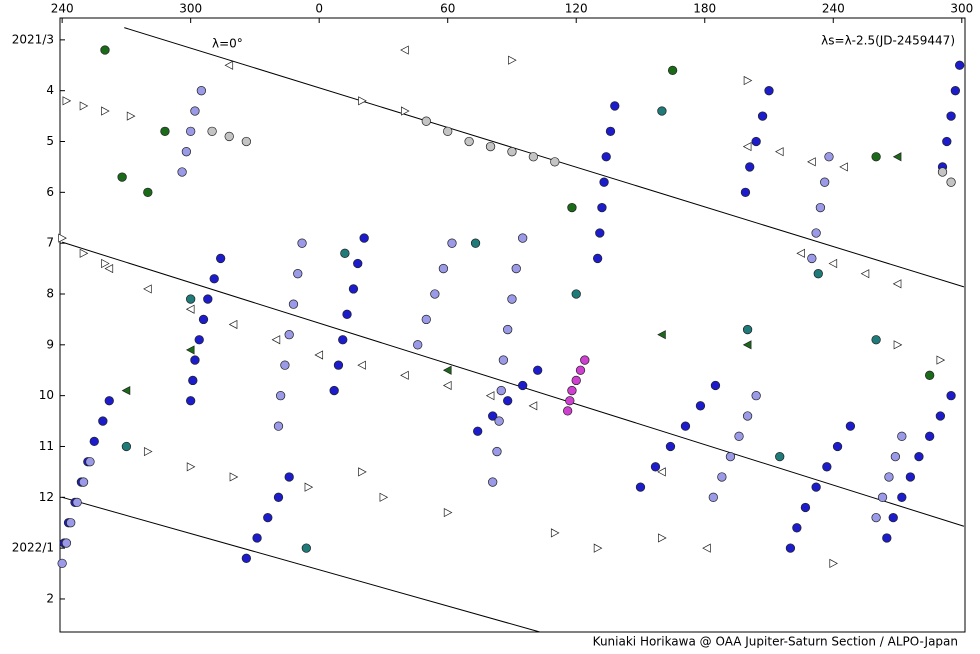 This screenshot has width=980, height=654. What do you see at coordinates (447, 9) in the screenshot?
I see `x-tick-label: 60` at bounding box center [447, 9].